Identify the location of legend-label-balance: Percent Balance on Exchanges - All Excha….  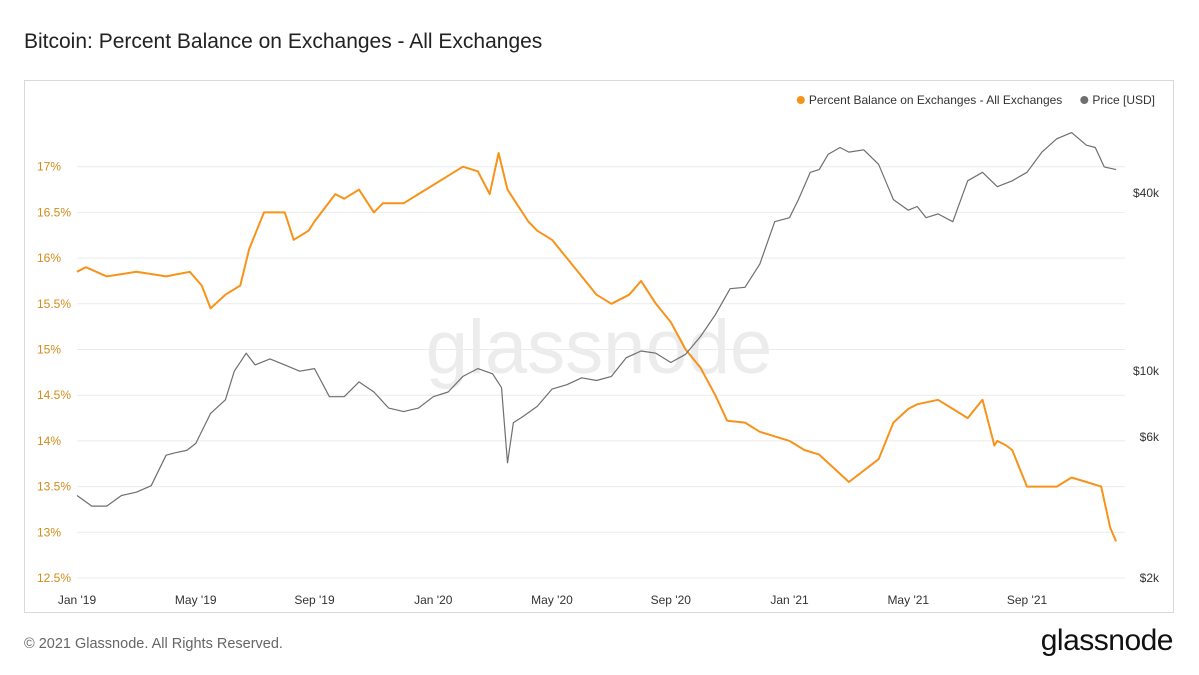
(936, 100).